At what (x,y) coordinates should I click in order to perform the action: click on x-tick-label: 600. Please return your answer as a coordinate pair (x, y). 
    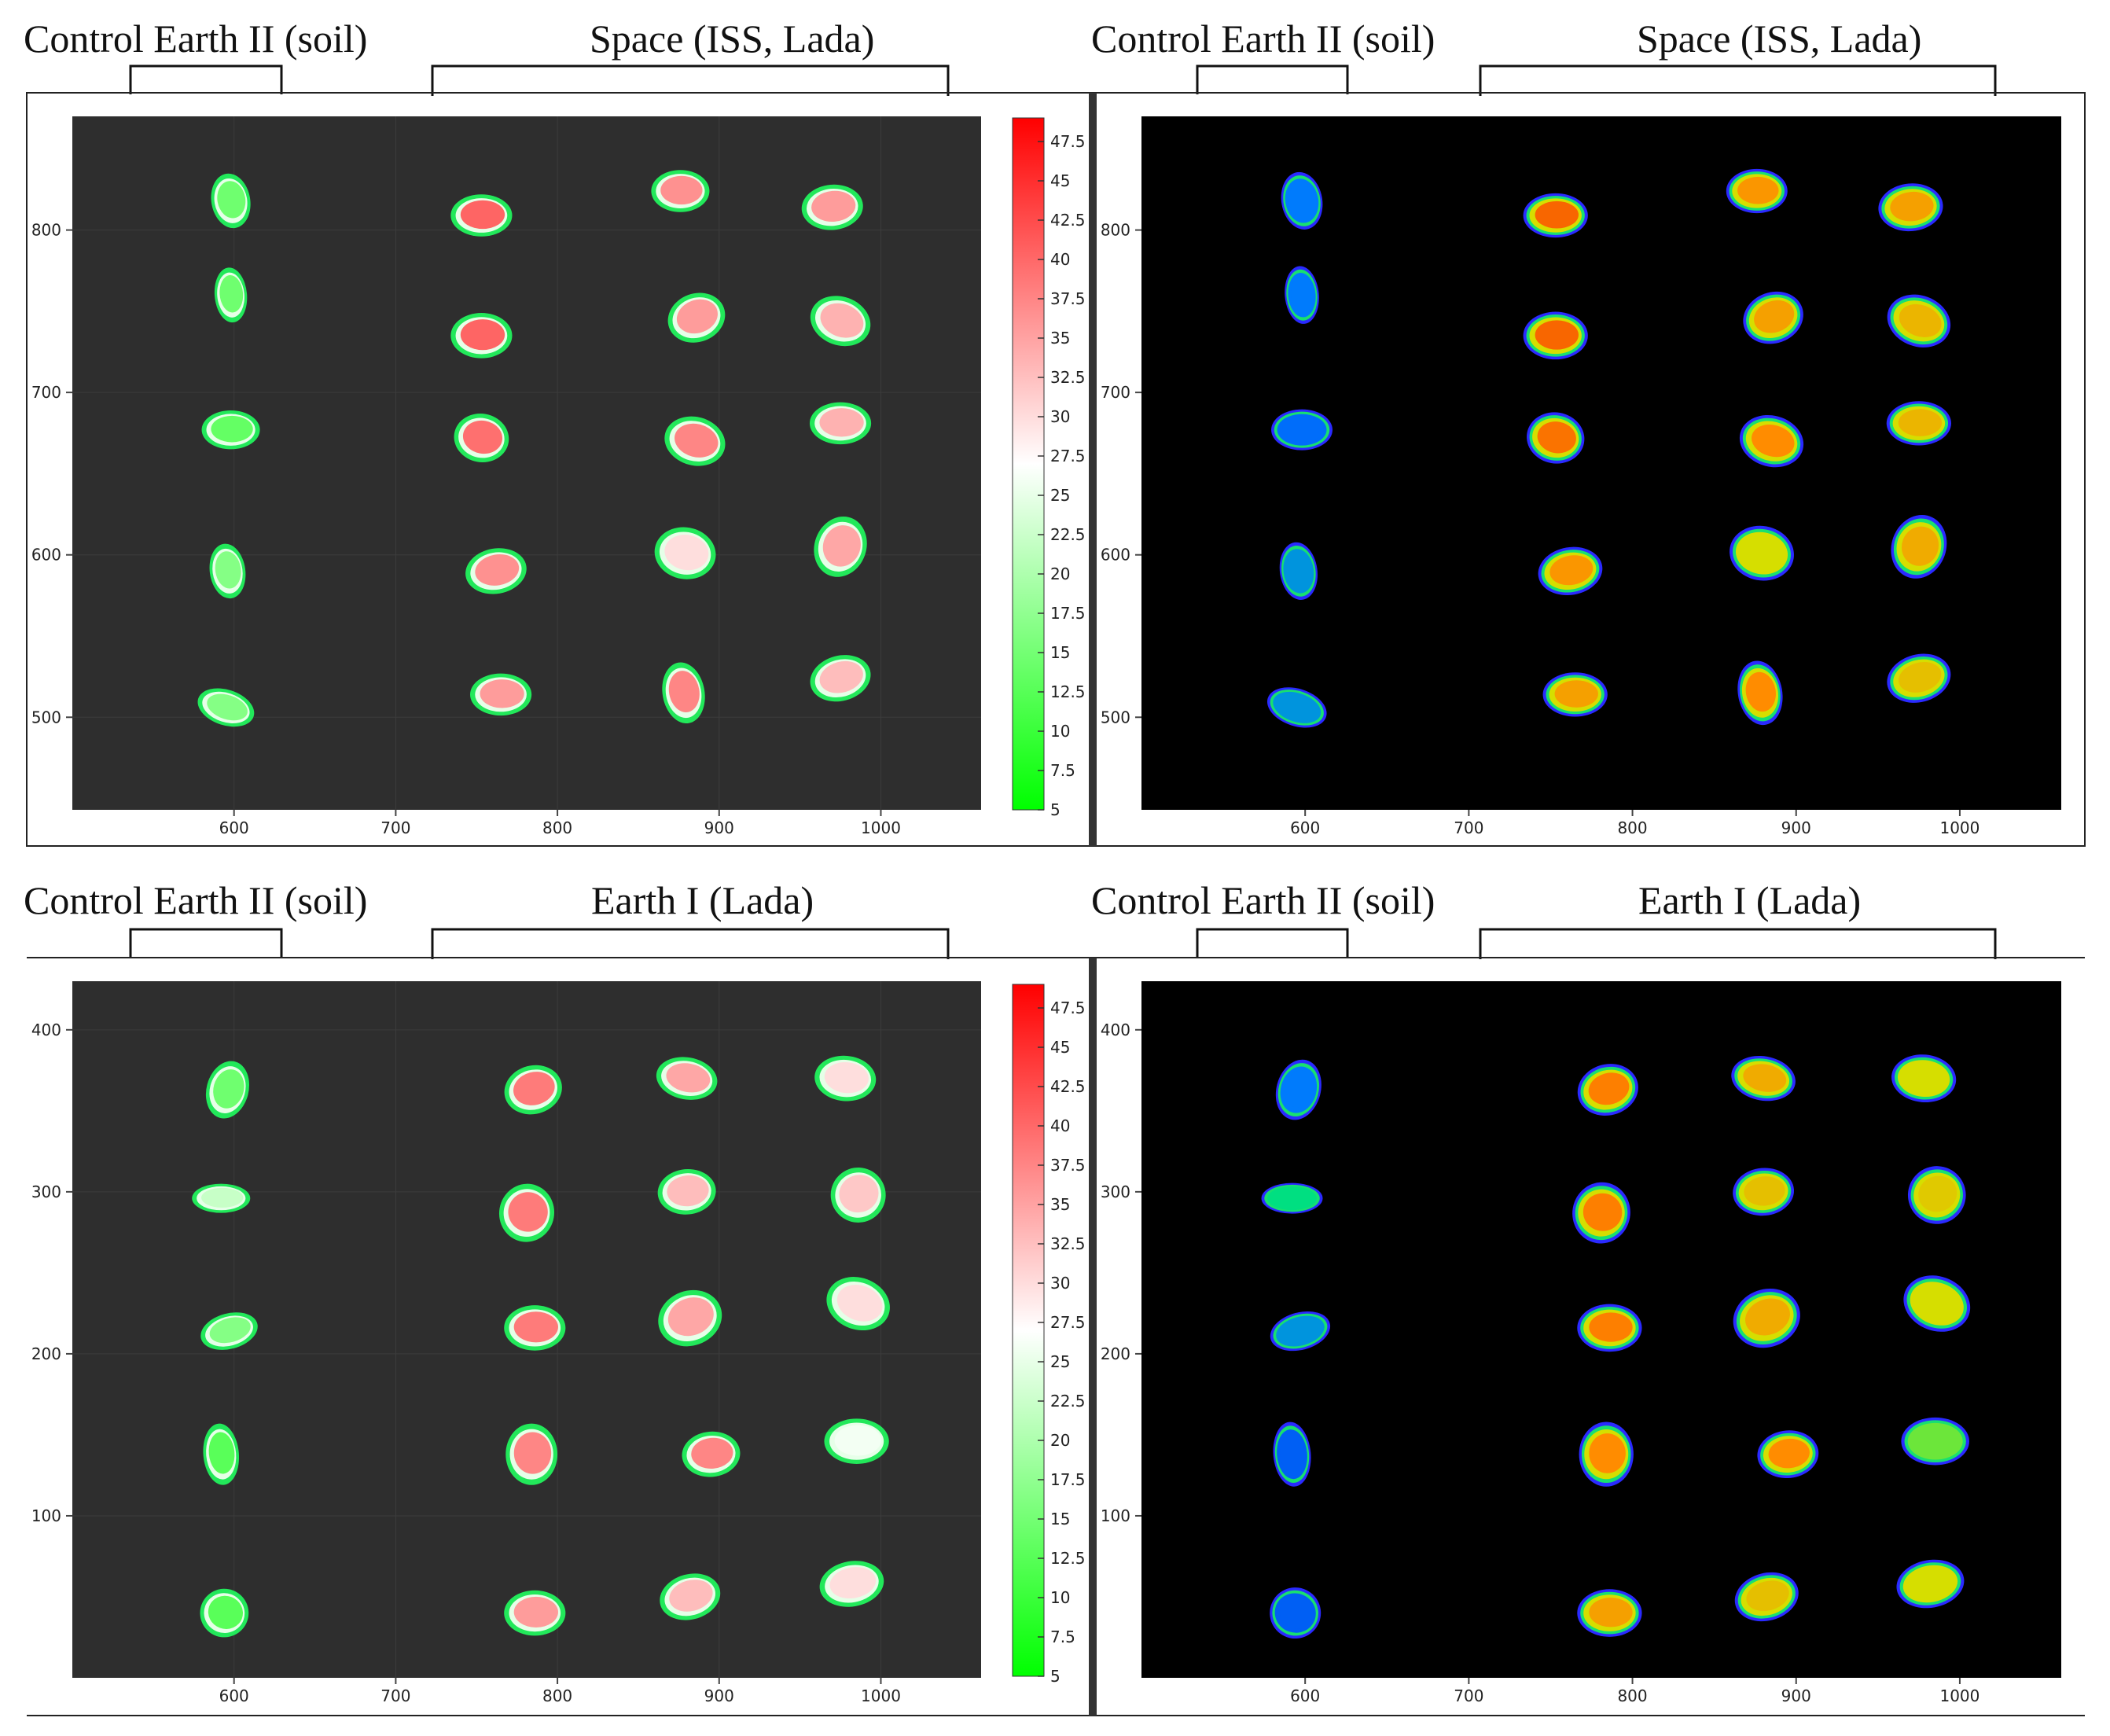
    Looking at the image, I should click on (234, 1696).